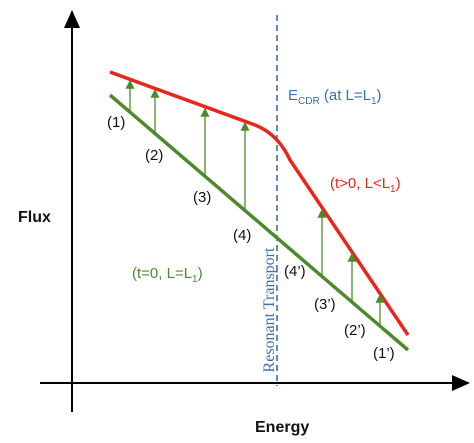 Image resolution: width=474 pixels, height=443 pixels. What do you see at coordinates (34, 217) in the screenshot?
I see `y-label: Flux` at bounding box center [34, 217].